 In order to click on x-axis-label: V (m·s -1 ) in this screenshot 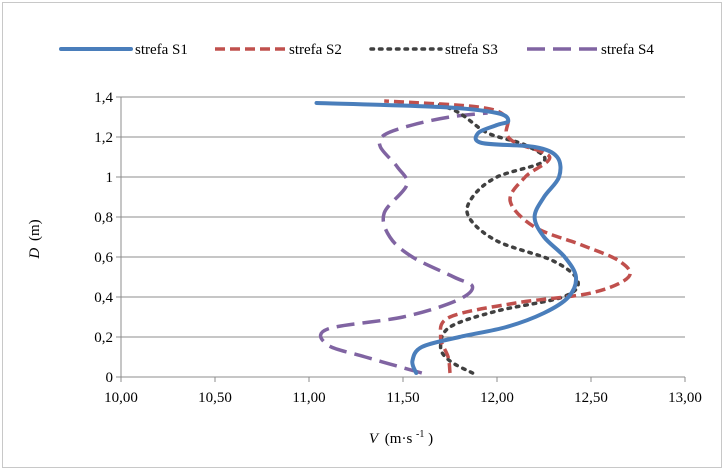, I will do `click(401, 436)`.